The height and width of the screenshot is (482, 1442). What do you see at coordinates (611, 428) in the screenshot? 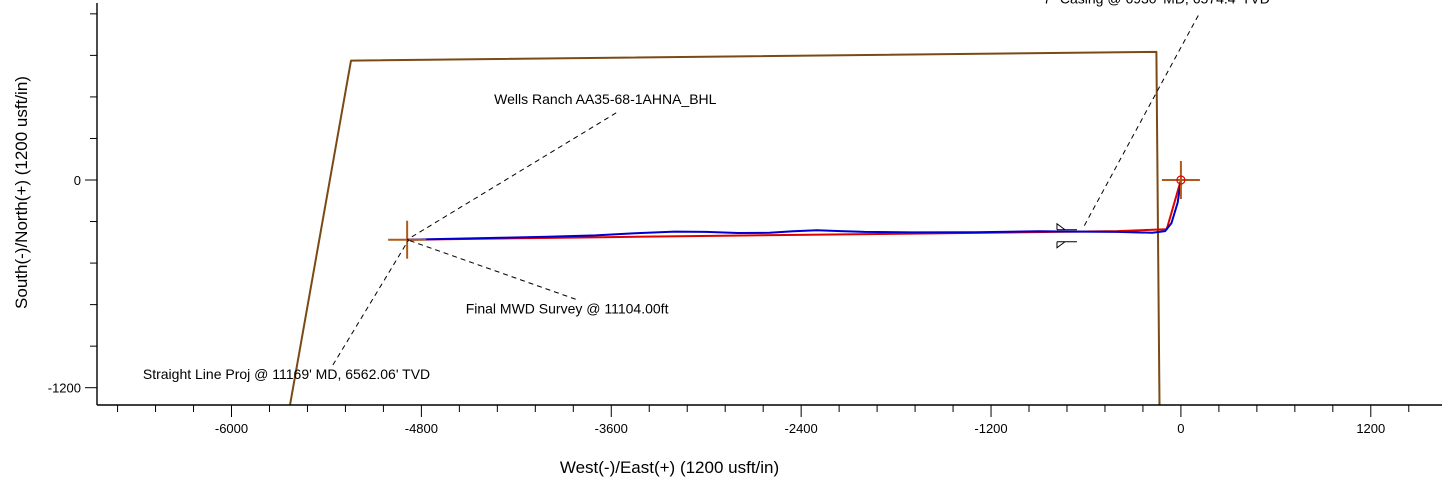
I see `x-tick-label: -3600` at bounding box center [611, 428].